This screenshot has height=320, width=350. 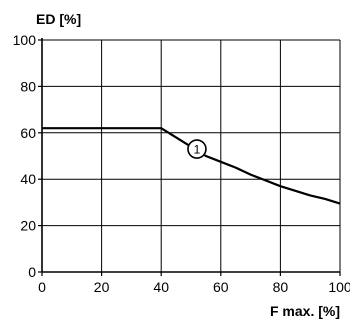 What do you see at coordinates (221, 287) in the screenshot?
I see `x-tick-label: 60` at bounding box center [221, 287].